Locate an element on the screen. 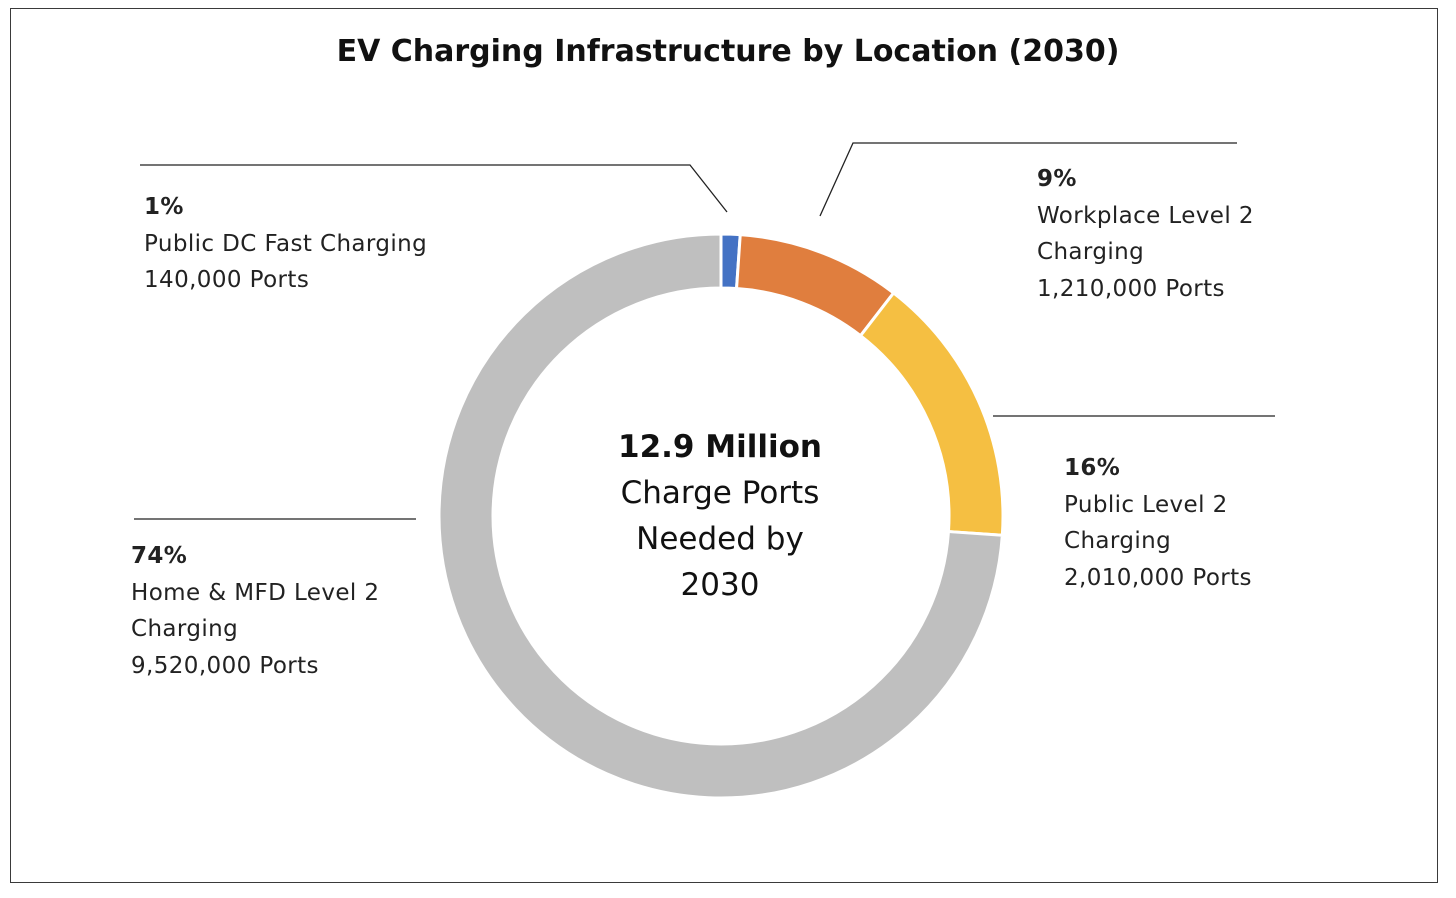 The height and width of the screenshot is (898, 1456). slice-ports: 9,520,000 Ports is located at coordinates (225, 665).